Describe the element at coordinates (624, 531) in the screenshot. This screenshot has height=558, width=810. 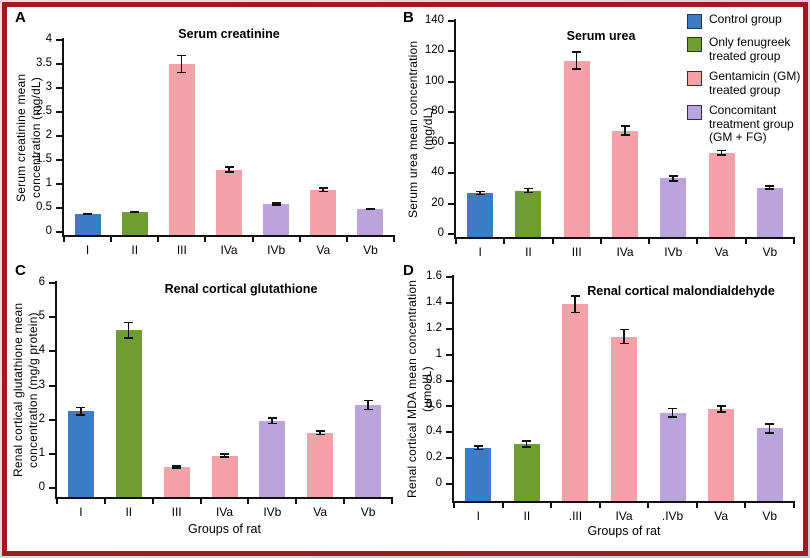
I see `x-axis-label-d: Groups of rat` at that location.